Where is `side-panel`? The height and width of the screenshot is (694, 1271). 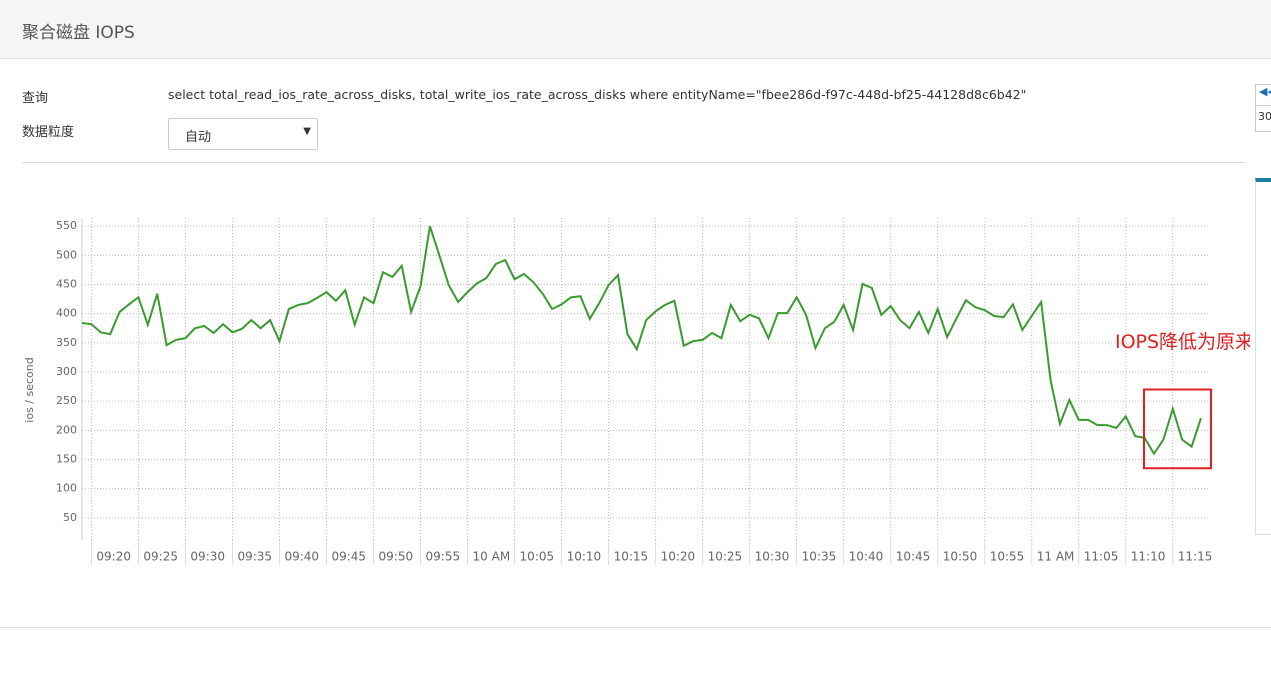 side-panel is located at coordinates (1263, 356).